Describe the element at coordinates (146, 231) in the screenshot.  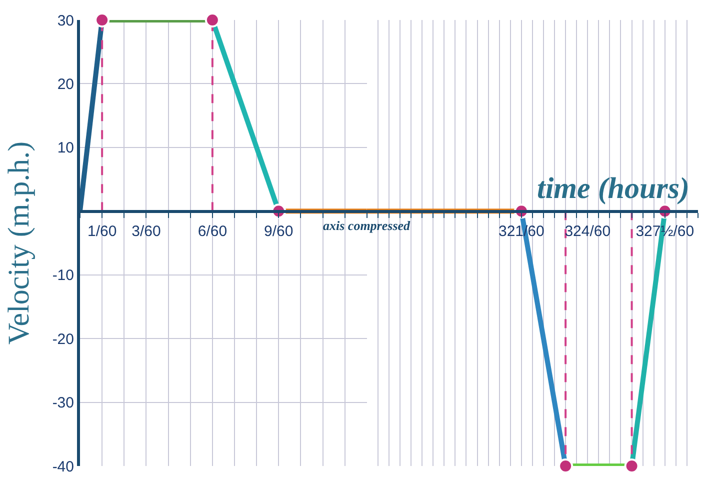
I see `x-tick-label: 3/60` at that location.